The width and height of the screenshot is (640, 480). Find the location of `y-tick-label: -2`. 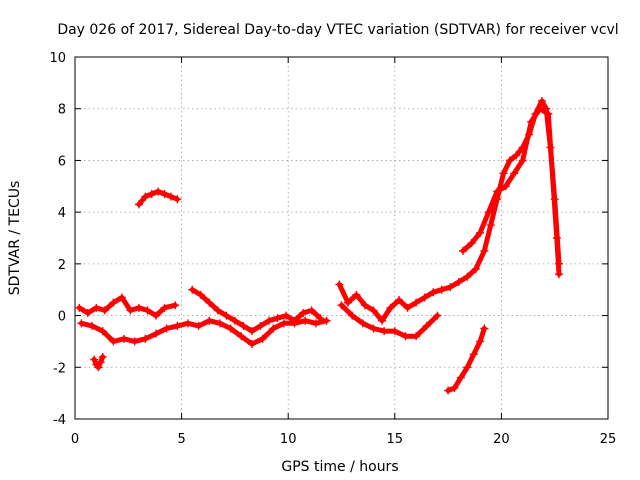

y-tick-label: -2 is located at coordinates (59, 368).